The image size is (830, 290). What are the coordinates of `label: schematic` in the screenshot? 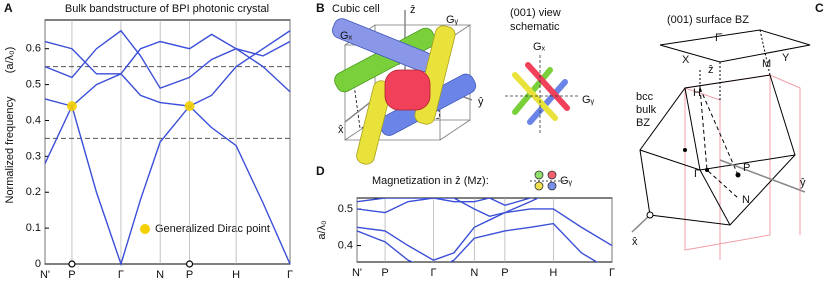 It's located at (535, 27).